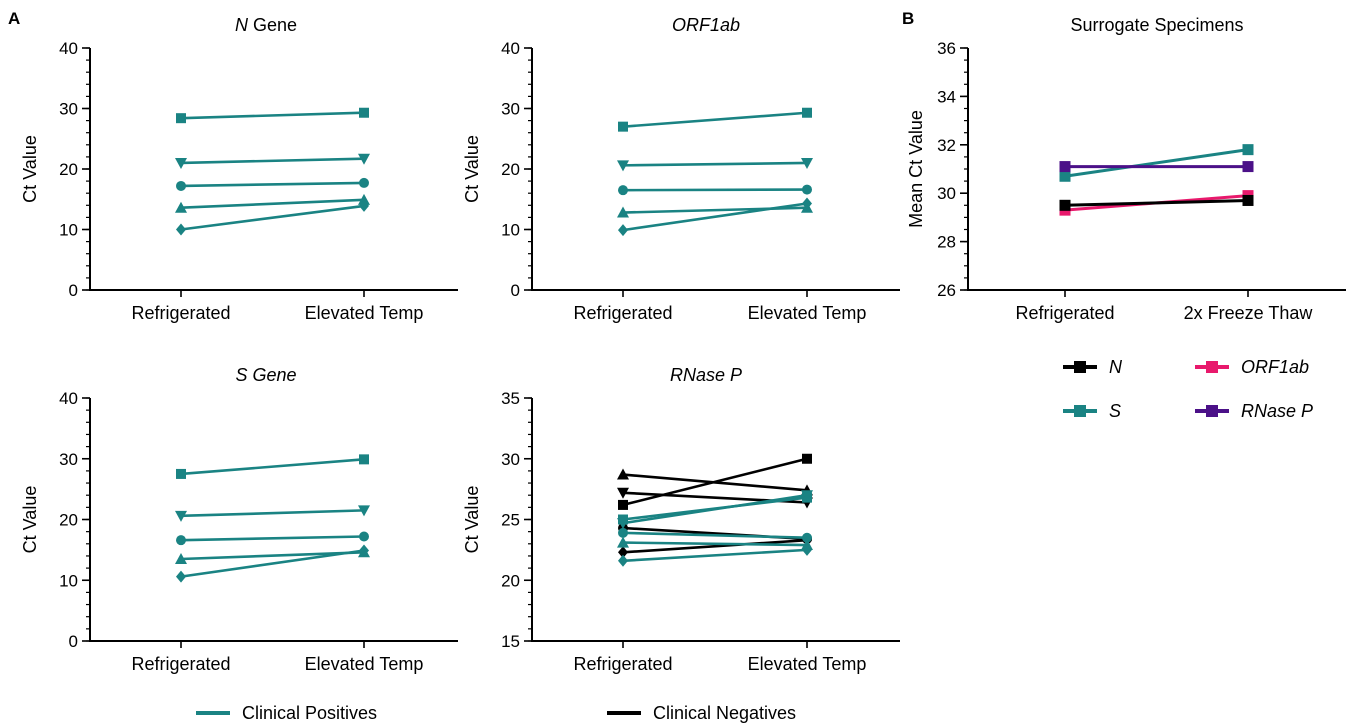 This screenshot has width=1347, height=723. I want to click on y-tick-label: 15, so click(510, 641).